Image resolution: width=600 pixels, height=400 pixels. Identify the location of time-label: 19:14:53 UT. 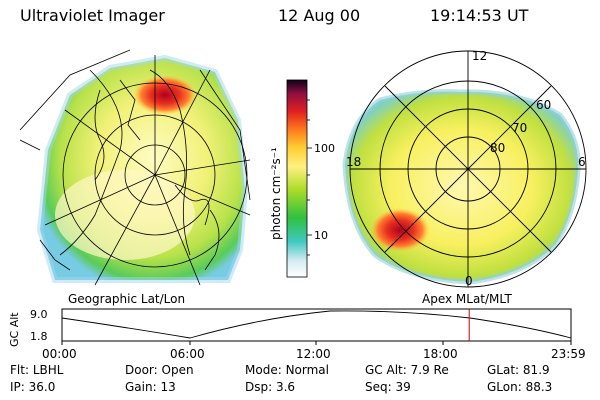
(479, 15).